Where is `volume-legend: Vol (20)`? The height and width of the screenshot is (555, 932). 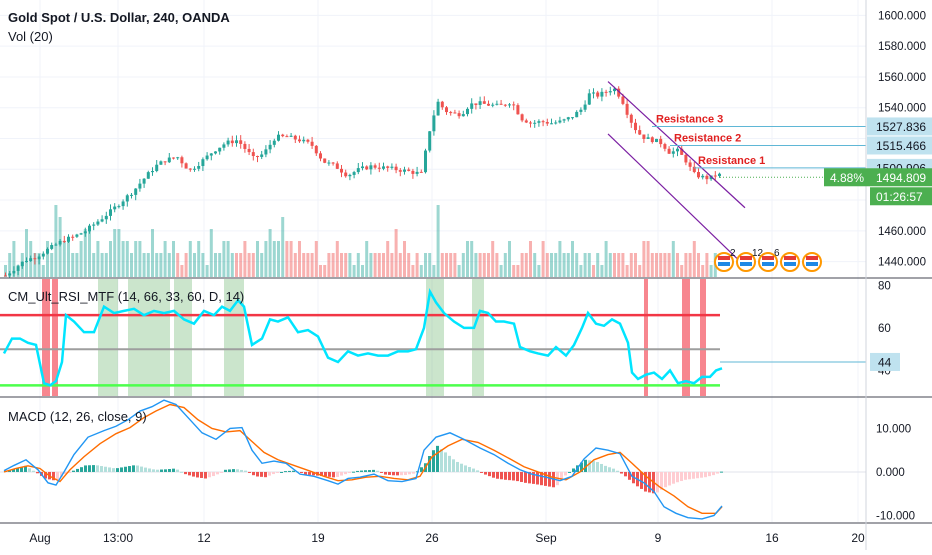
volume-legend: Vol (20) is located at coordinates (30, 36).